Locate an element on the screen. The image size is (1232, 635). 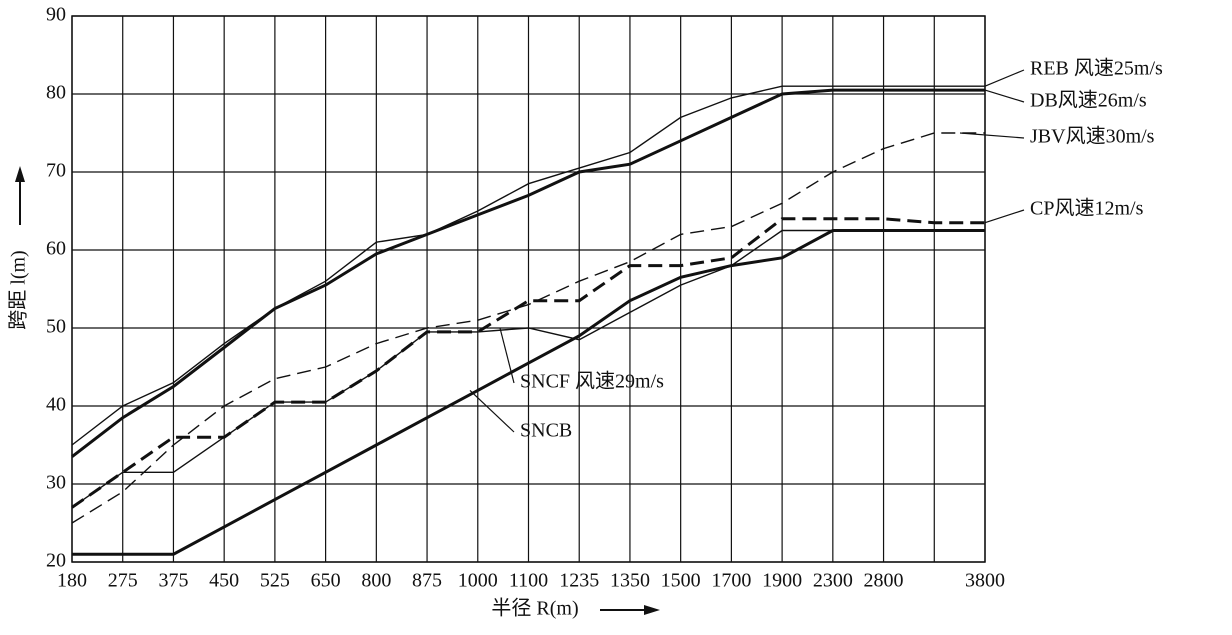
y-tick-label: 50 is located at coordinates (56, 327).